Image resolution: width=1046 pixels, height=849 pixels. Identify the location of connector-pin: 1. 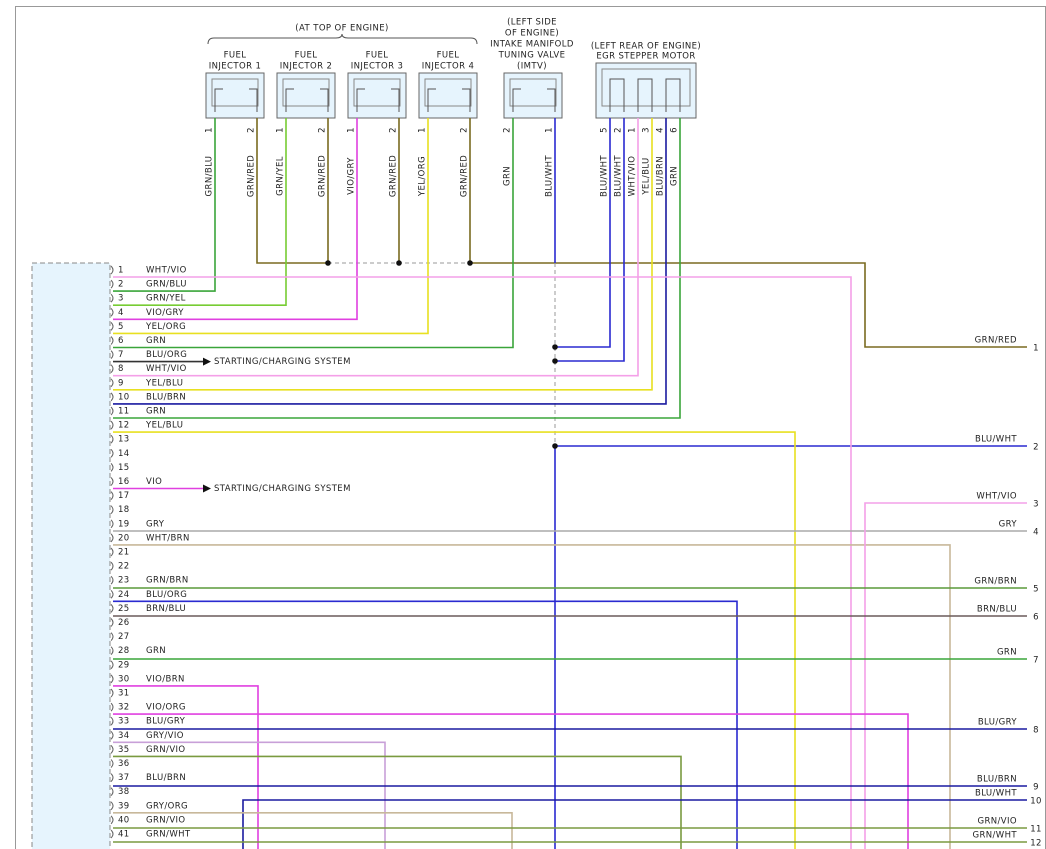
(121, 271).